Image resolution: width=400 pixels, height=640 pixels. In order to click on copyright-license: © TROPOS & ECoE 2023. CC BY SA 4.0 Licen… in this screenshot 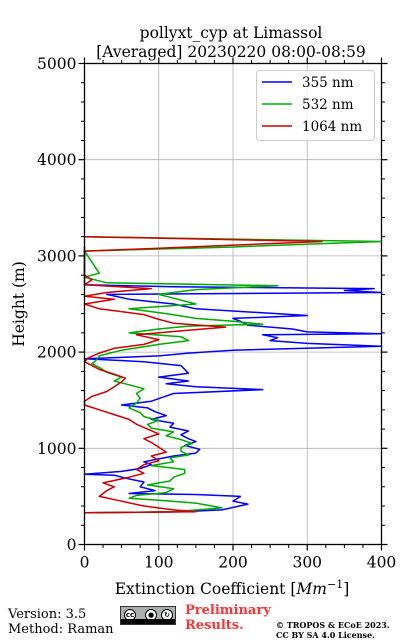, I will do `click(333, 630)`.